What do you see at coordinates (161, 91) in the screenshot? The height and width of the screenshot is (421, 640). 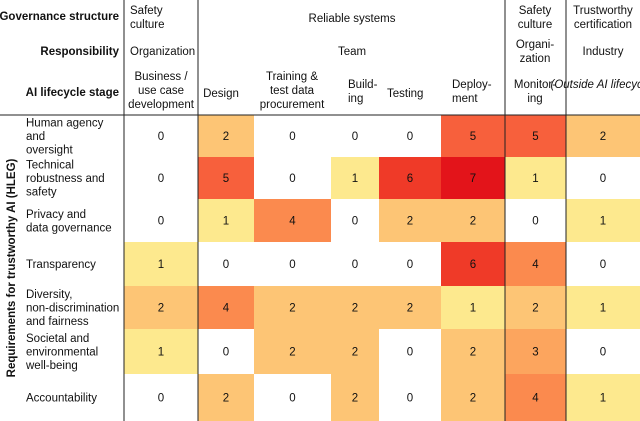 I see `column-header-label: Business / use case development` at bounding box center [161, 91].